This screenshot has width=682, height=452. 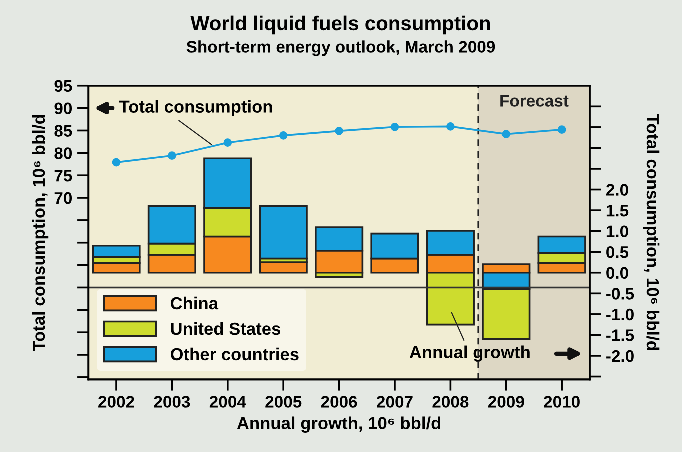 I want to click on x-tick-label: 2005, so click(x=284, y=402).